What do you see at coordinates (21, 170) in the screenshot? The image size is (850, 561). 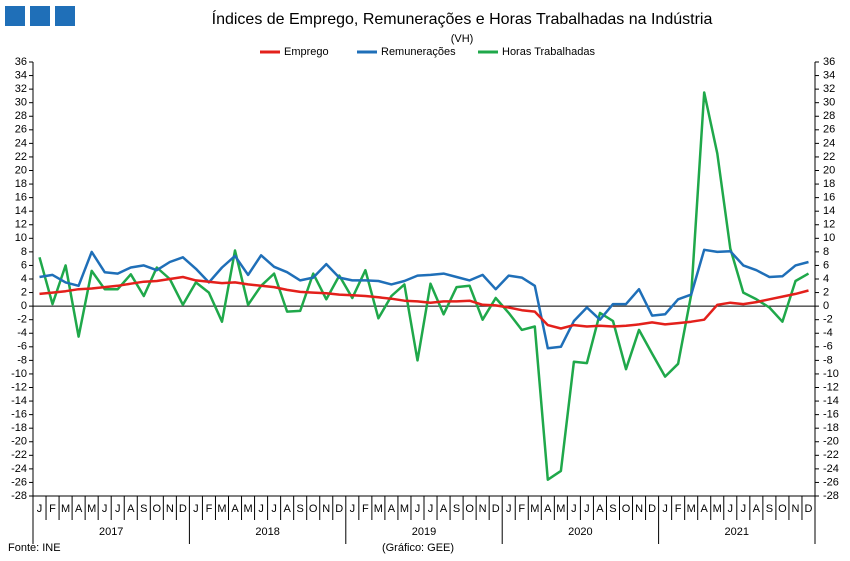 I see `y-tick-label: 20` at bounding box center [21, 170].